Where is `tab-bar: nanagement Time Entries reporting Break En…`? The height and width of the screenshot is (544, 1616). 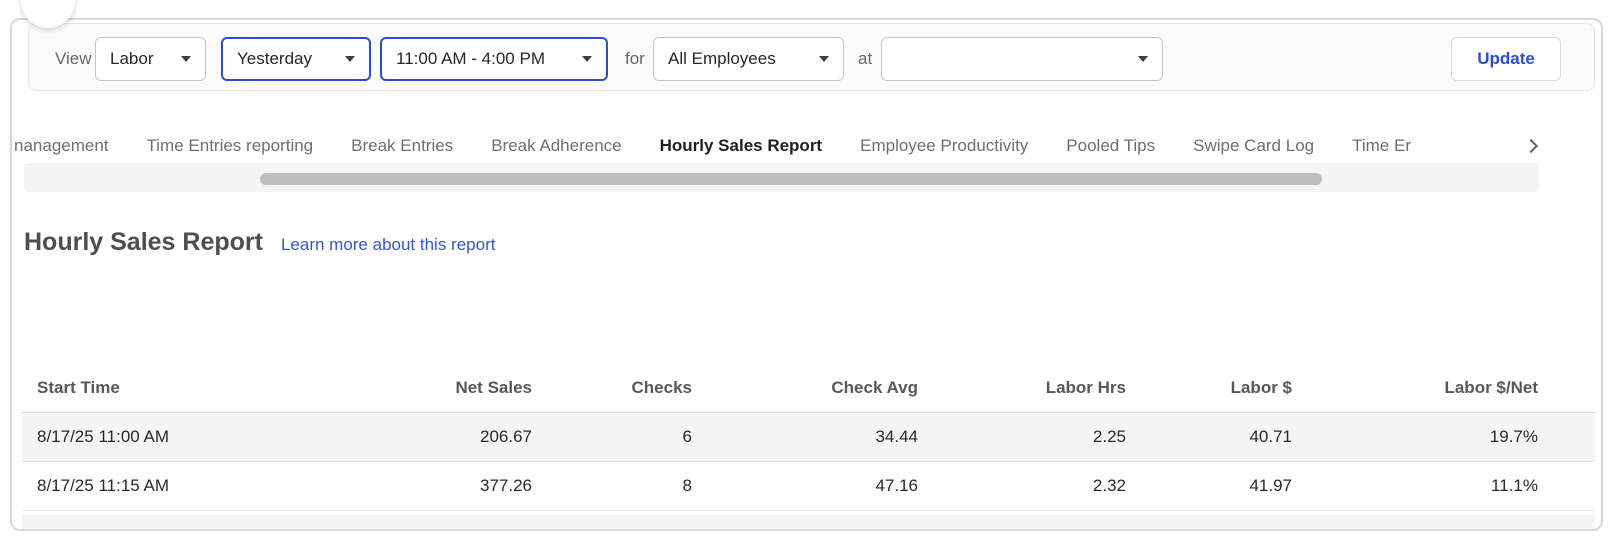
tab-bar: nanagement Time Entries reporting Break En… is located at coordinates (762, 146).